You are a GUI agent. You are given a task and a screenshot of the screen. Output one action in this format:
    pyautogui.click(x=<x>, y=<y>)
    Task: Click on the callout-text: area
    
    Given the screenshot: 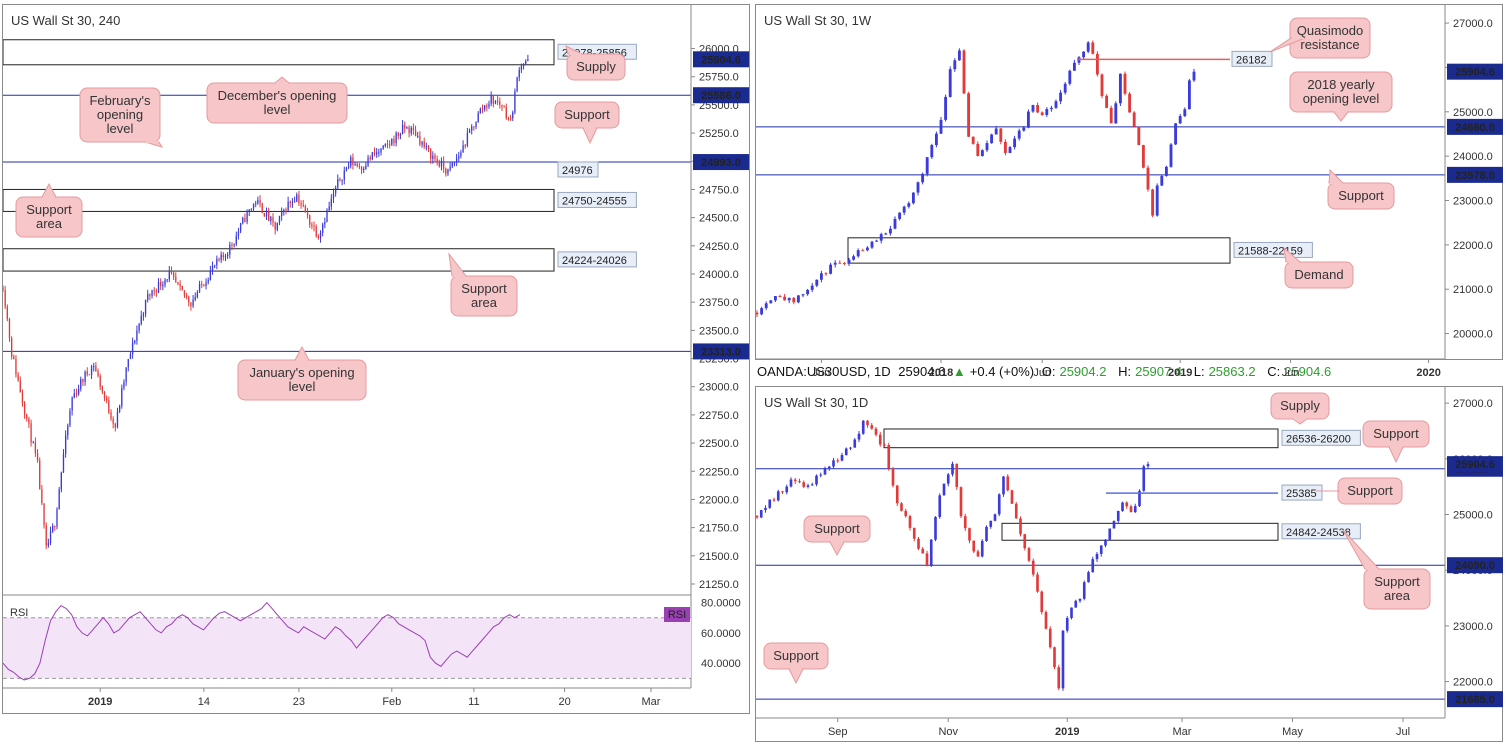 What is the action you would take?
    pyautogui.click(x=1397, y=595)
    